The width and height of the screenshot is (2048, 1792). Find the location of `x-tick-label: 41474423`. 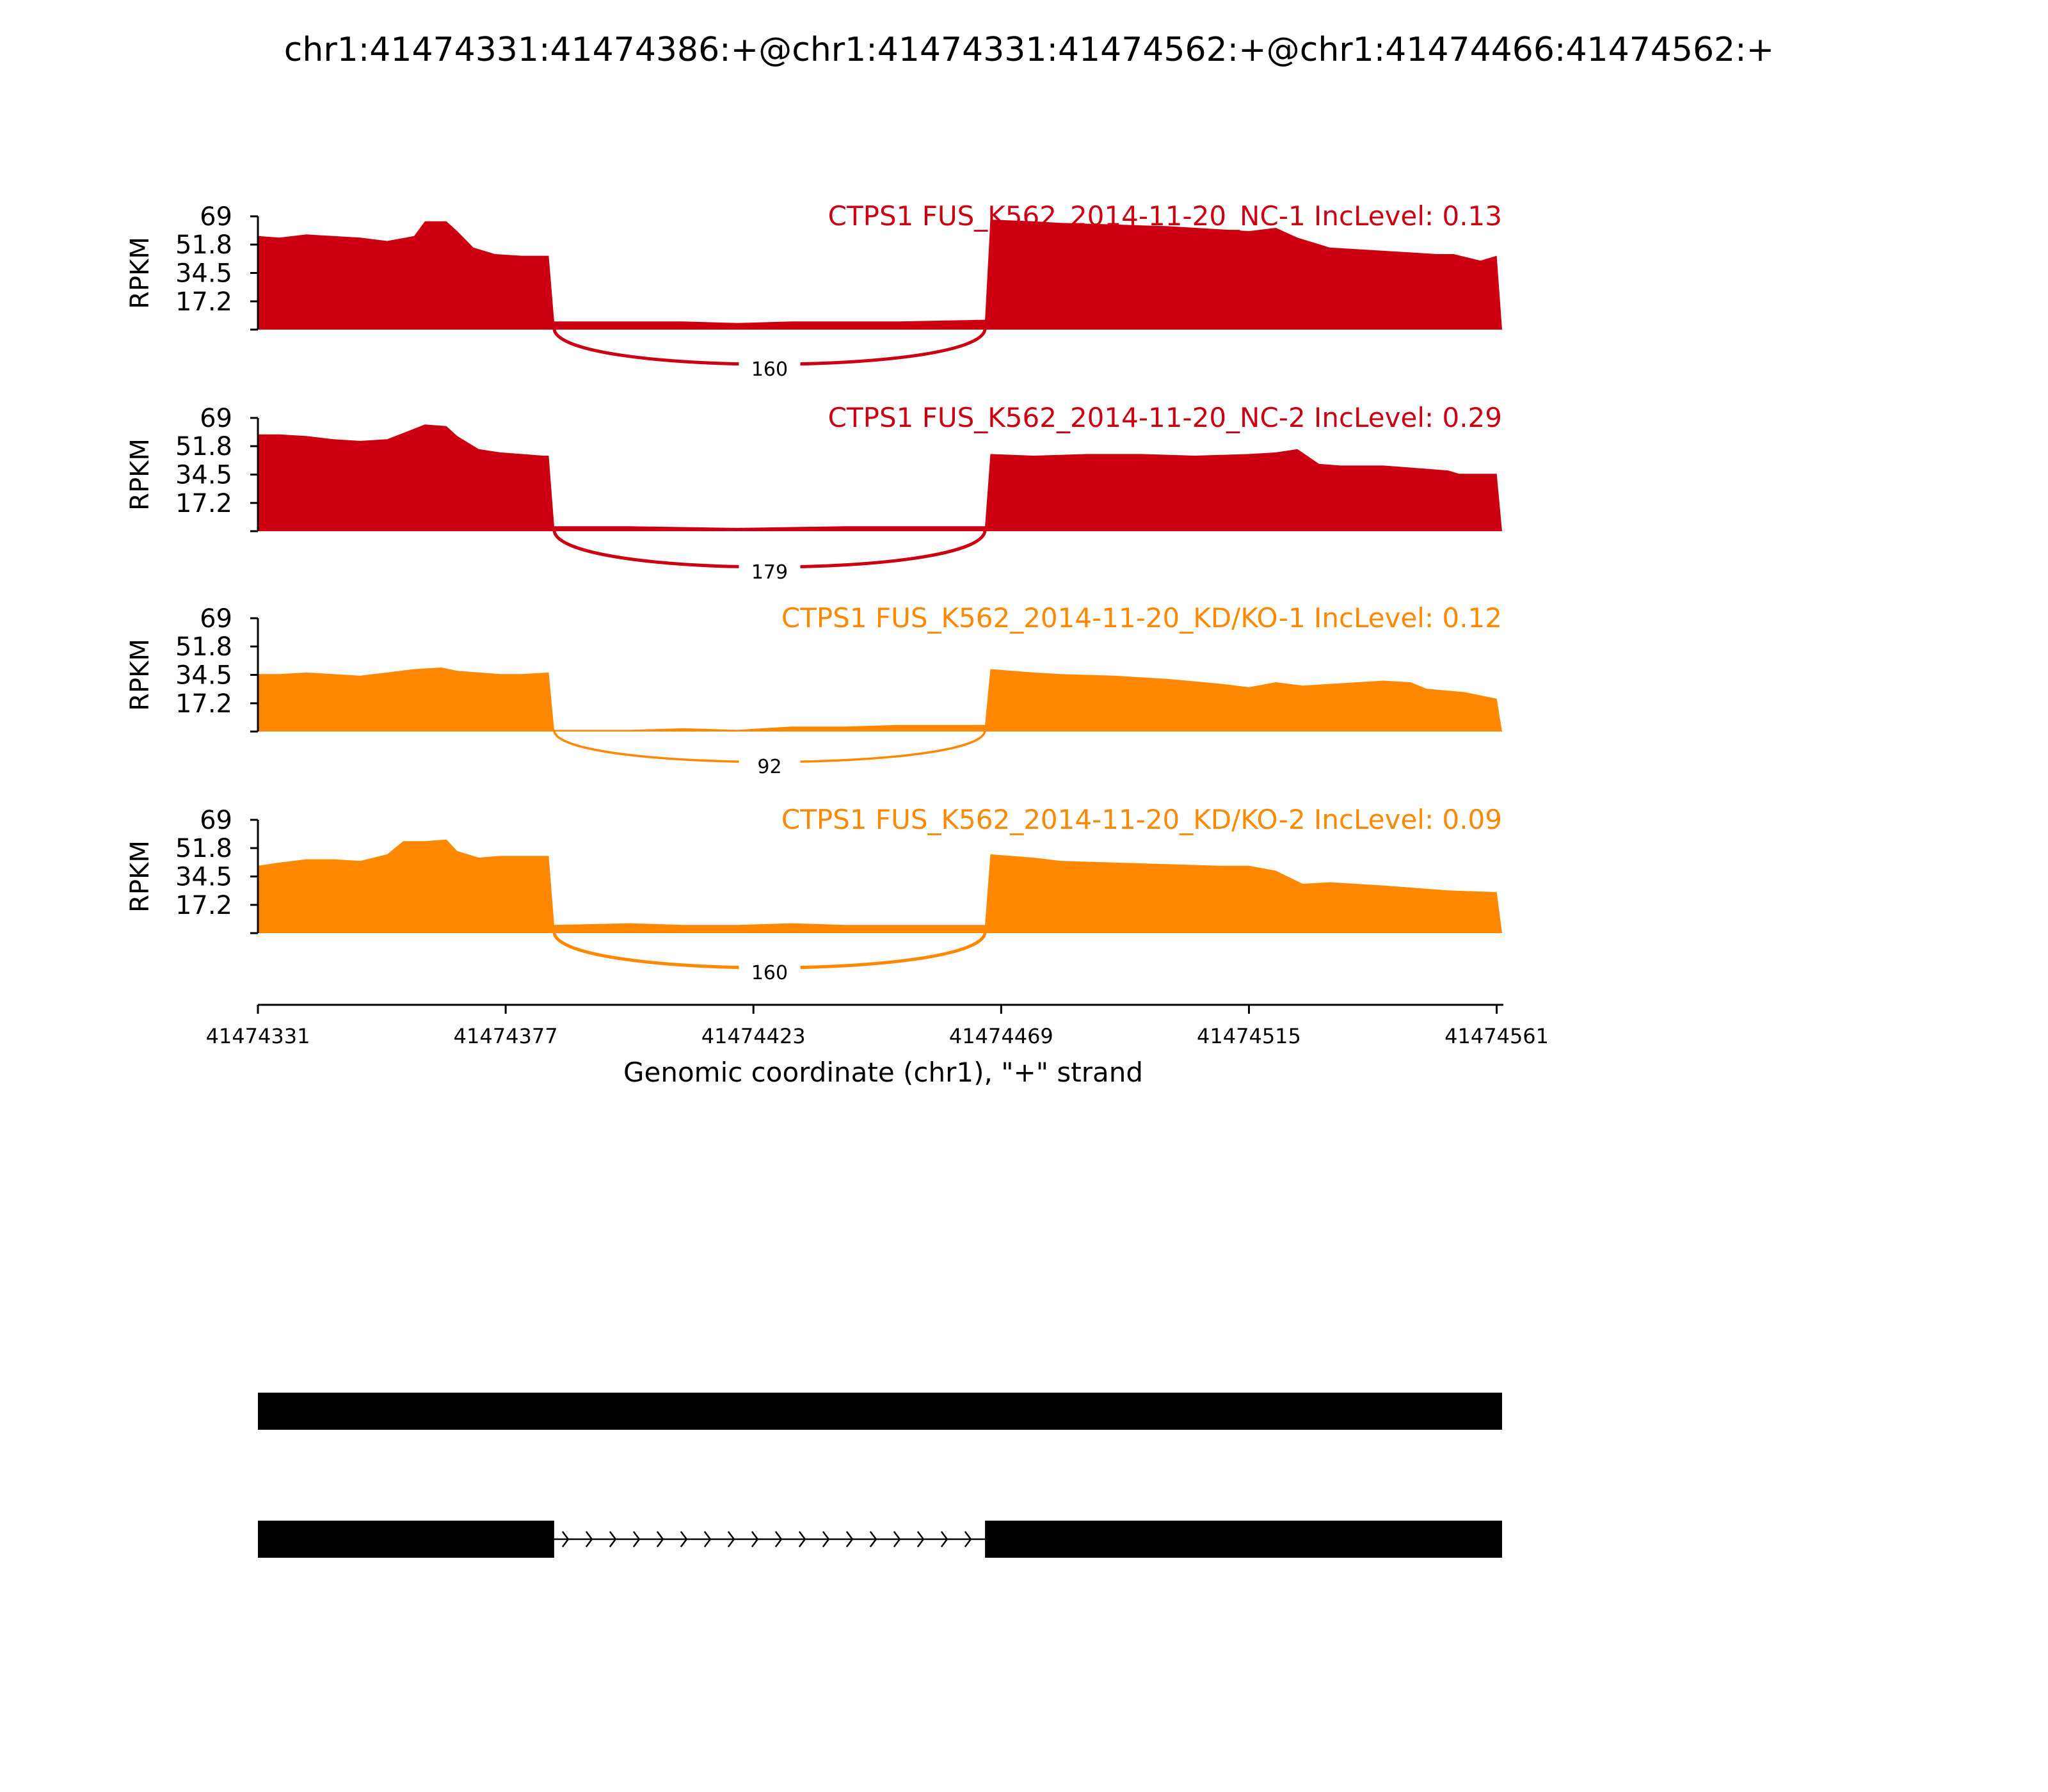

x-tick-label: 41474423 is located at coordinates (753, 1036).